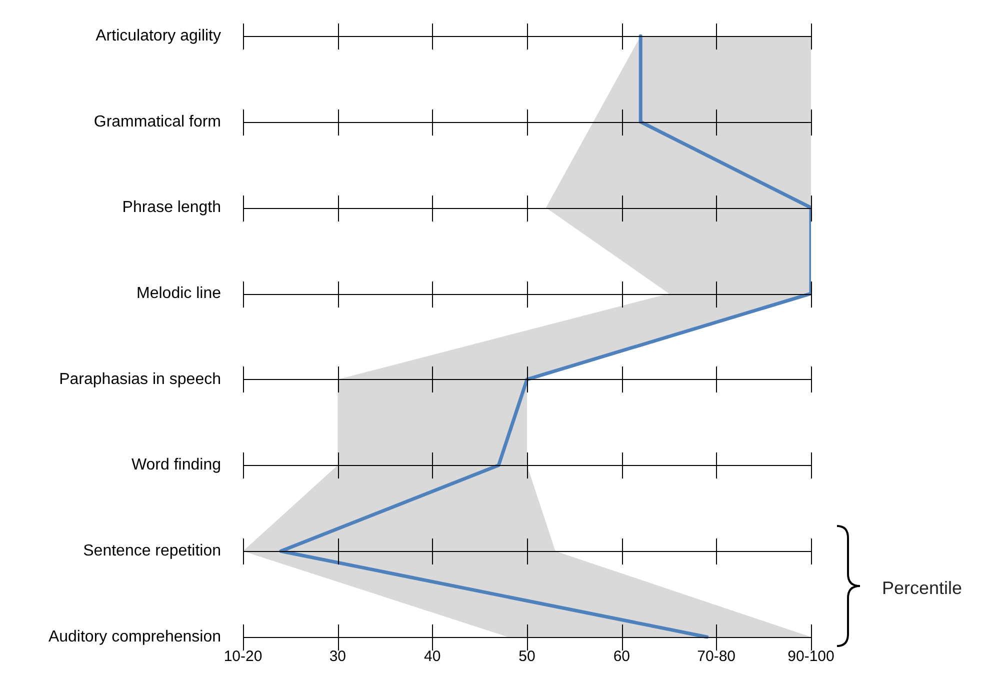 The width and height of the screenshot is (982, 675). What do you see at coordinates (140, 379) in the screenshot?
I see `y-tick-label: Paraphasias in speech` at bounding box center [140, 379].